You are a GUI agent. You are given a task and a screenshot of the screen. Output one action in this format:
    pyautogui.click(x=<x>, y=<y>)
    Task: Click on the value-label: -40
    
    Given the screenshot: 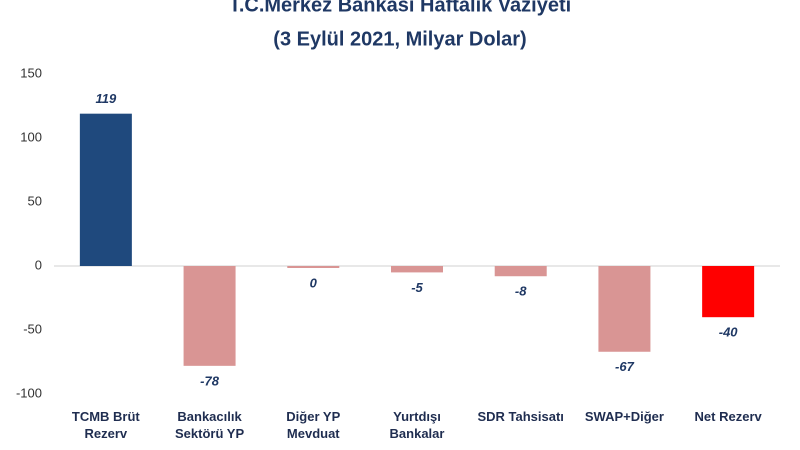 What is the action you would take?
    pyautogui.click(x=729, y=332)
    